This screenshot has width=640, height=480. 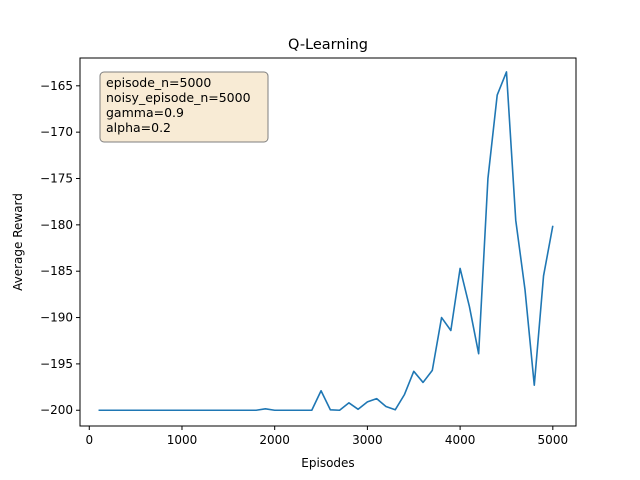 I want to click on annotation-line-episode-n: episode_n=5000, so click(x=158, y=82).